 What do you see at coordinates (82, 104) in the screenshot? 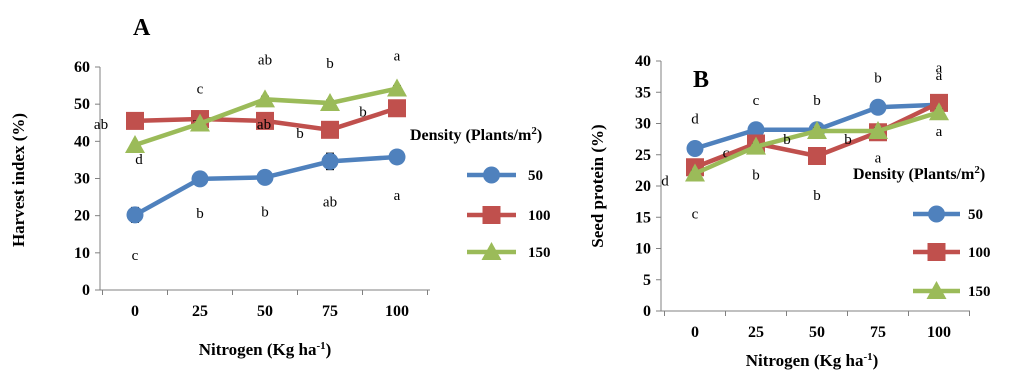
I see `y-tick-label: 50` at bounding box center [82, 104].